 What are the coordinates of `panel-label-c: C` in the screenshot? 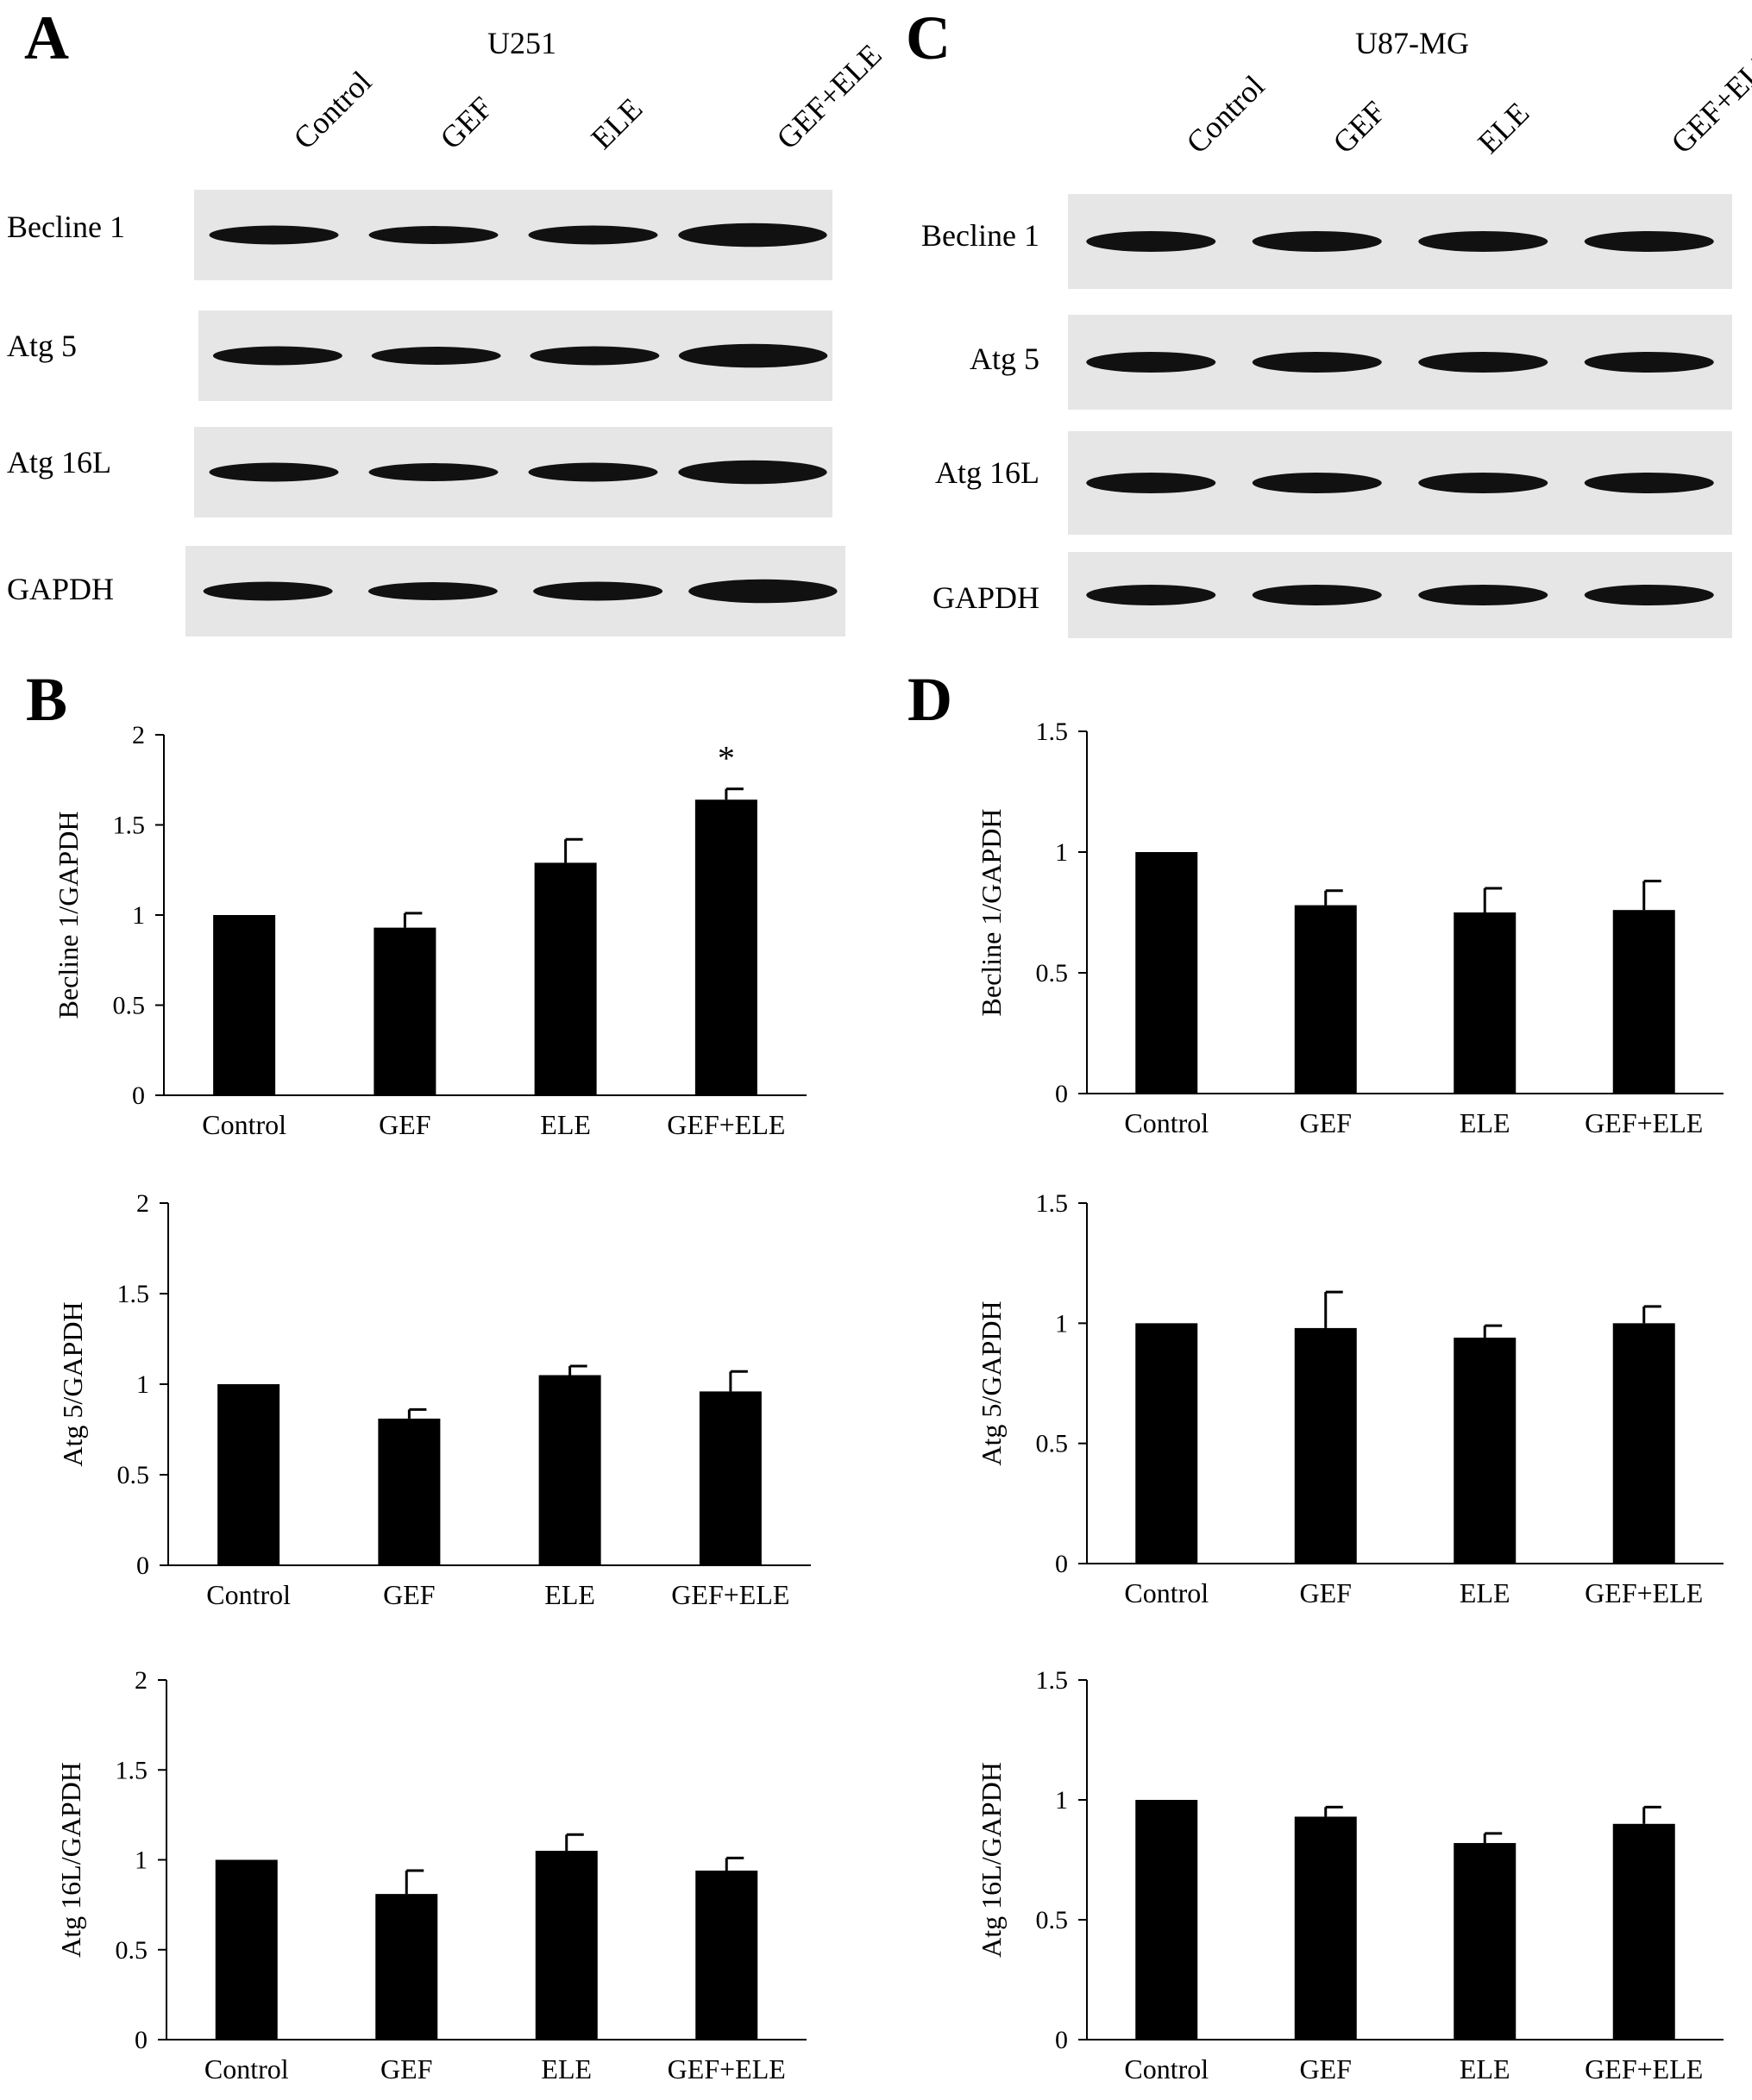 It's located at (928, 38).